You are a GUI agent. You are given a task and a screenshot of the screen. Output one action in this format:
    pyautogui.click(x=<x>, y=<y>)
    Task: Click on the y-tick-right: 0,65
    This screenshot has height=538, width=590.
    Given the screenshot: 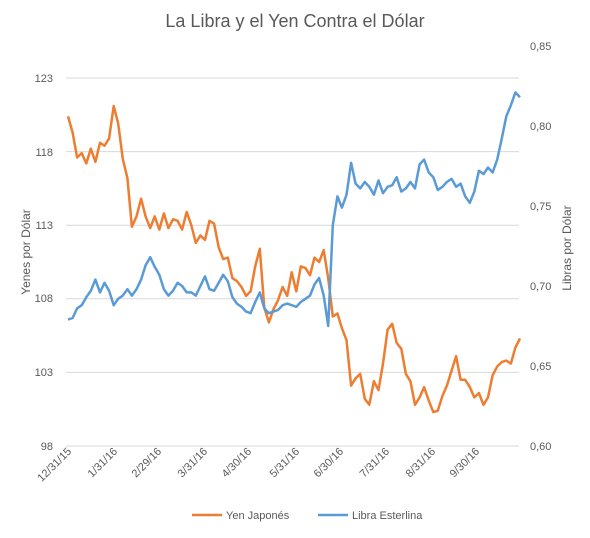 What is the action you would take?
    pyautogui.click(x=540, y=367)
    